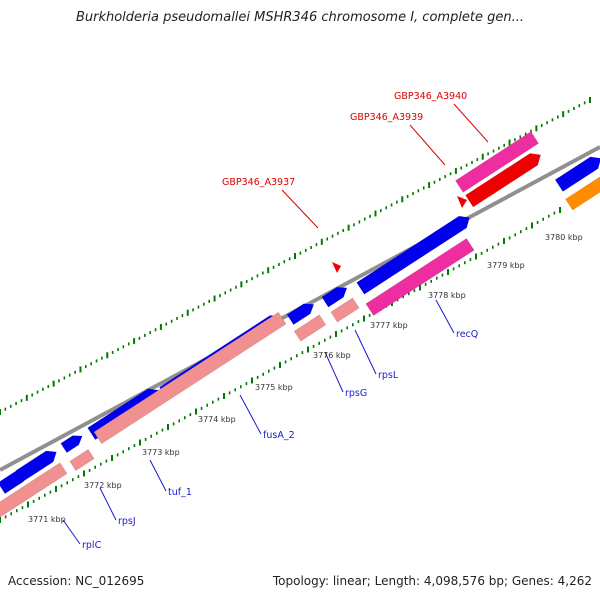  I want to click on gene-label-fusa_2: fusA_2, so click(279, 435).